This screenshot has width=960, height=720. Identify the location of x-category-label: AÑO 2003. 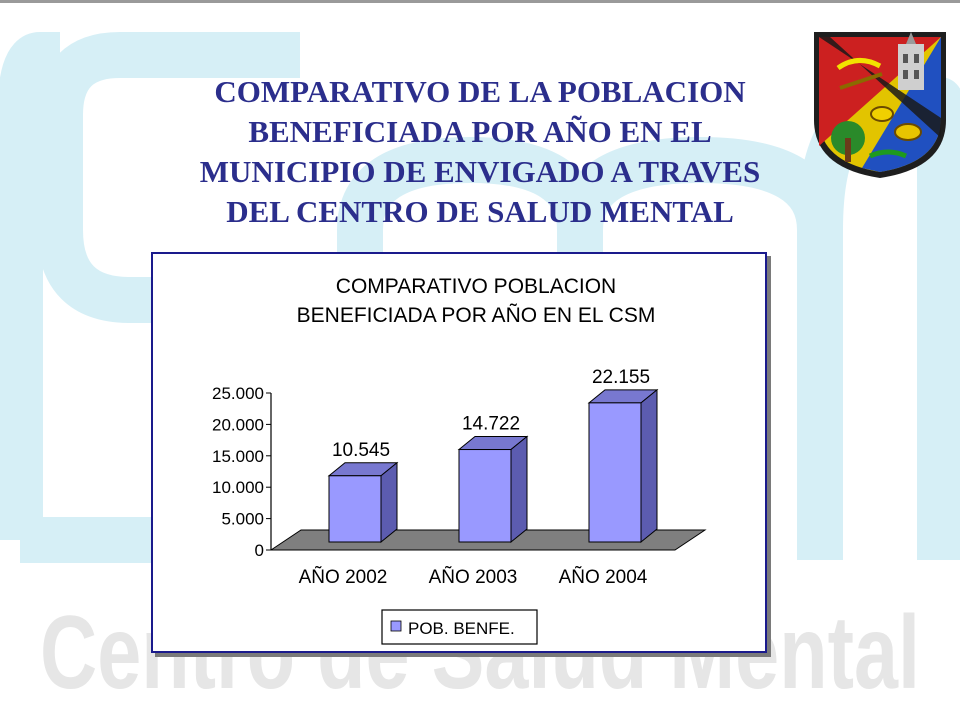
(473, 577).